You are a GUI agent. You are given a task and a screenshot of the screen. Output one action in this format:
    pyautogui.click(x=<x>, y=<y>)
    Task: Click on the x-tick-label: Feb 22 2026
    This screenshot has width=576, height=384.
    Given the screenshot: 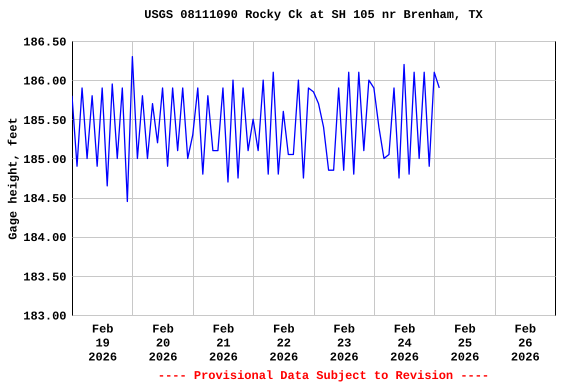 What is the action you would take?
    pyautogui.click(x=283, y=343)
    